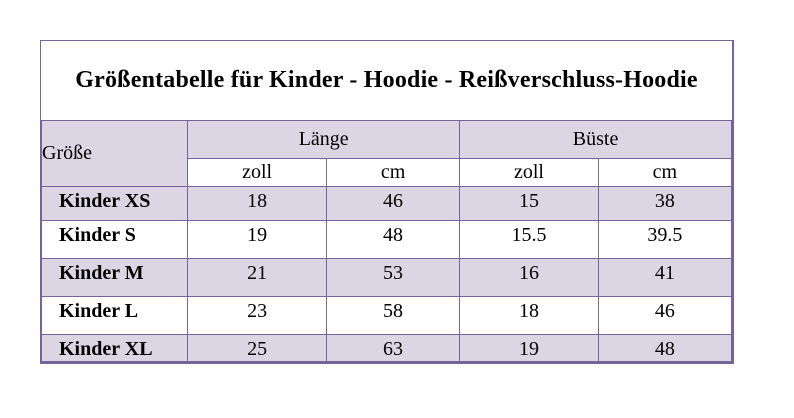 The height and width of the screenshot is (418, 794). I want to click on value-bueste-cm: 46, so click(665, 315).